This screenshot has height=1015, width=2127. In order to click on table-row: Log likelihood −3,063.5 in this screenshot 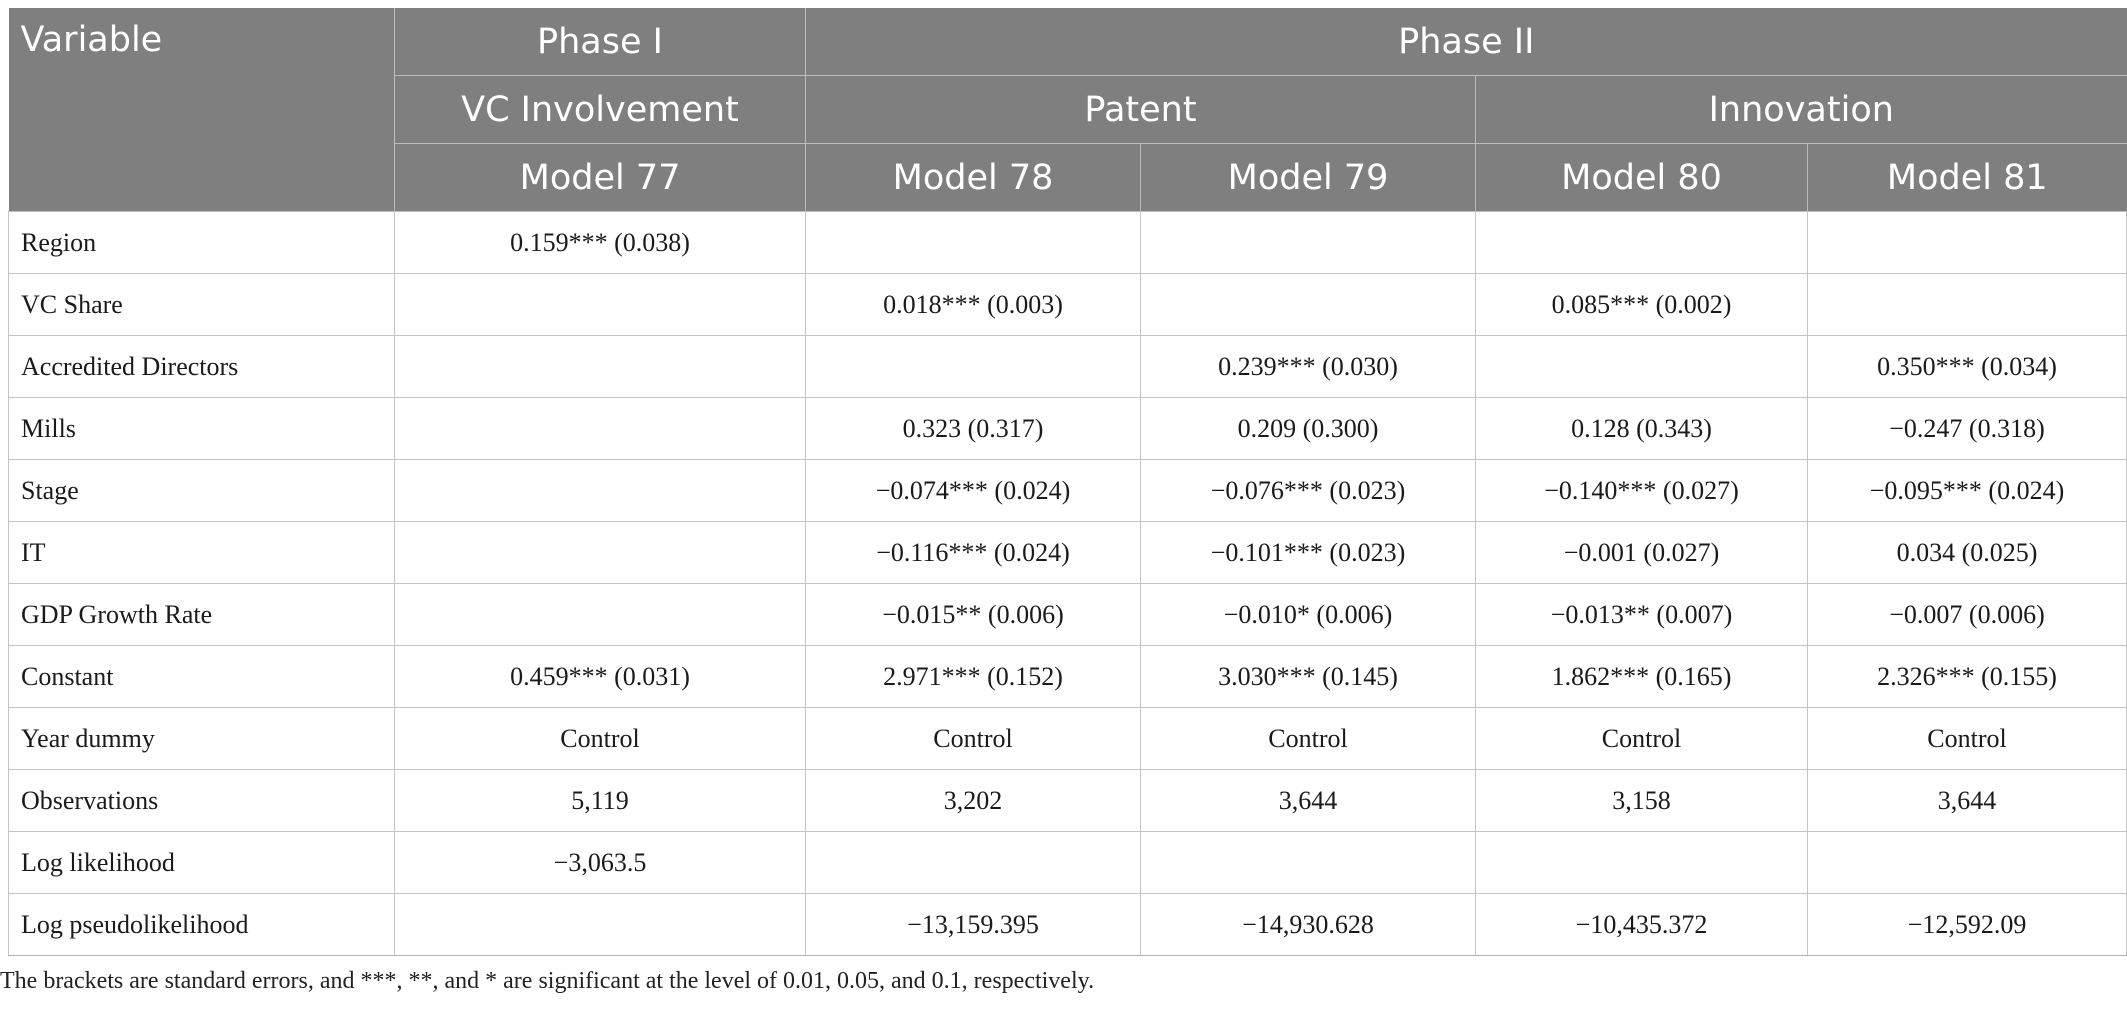, I will do `click(1067, 862)`.